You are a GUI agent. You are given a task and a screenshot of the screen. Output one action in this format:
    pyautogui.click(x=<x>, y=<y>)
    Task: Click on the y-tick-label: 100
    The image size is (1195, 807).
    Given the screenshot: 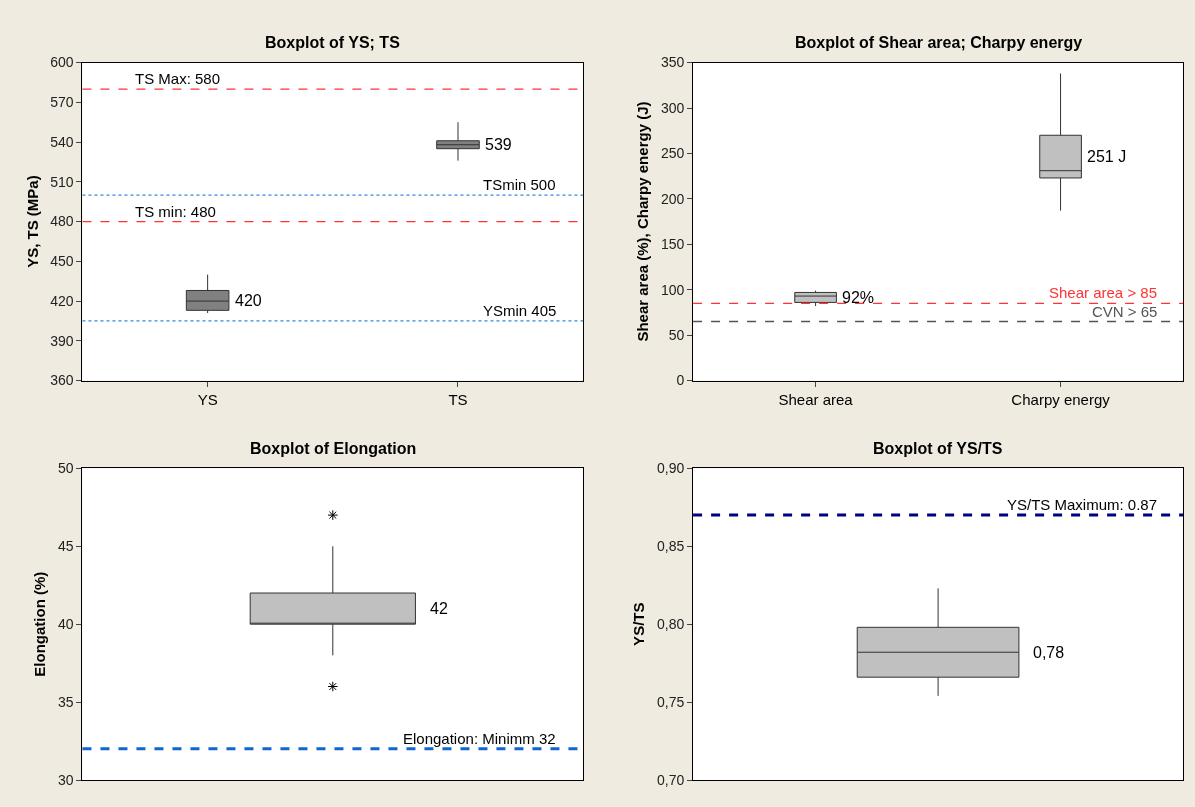 What is the action you would take?
    pyautogui.click(x=672, y=289)
    